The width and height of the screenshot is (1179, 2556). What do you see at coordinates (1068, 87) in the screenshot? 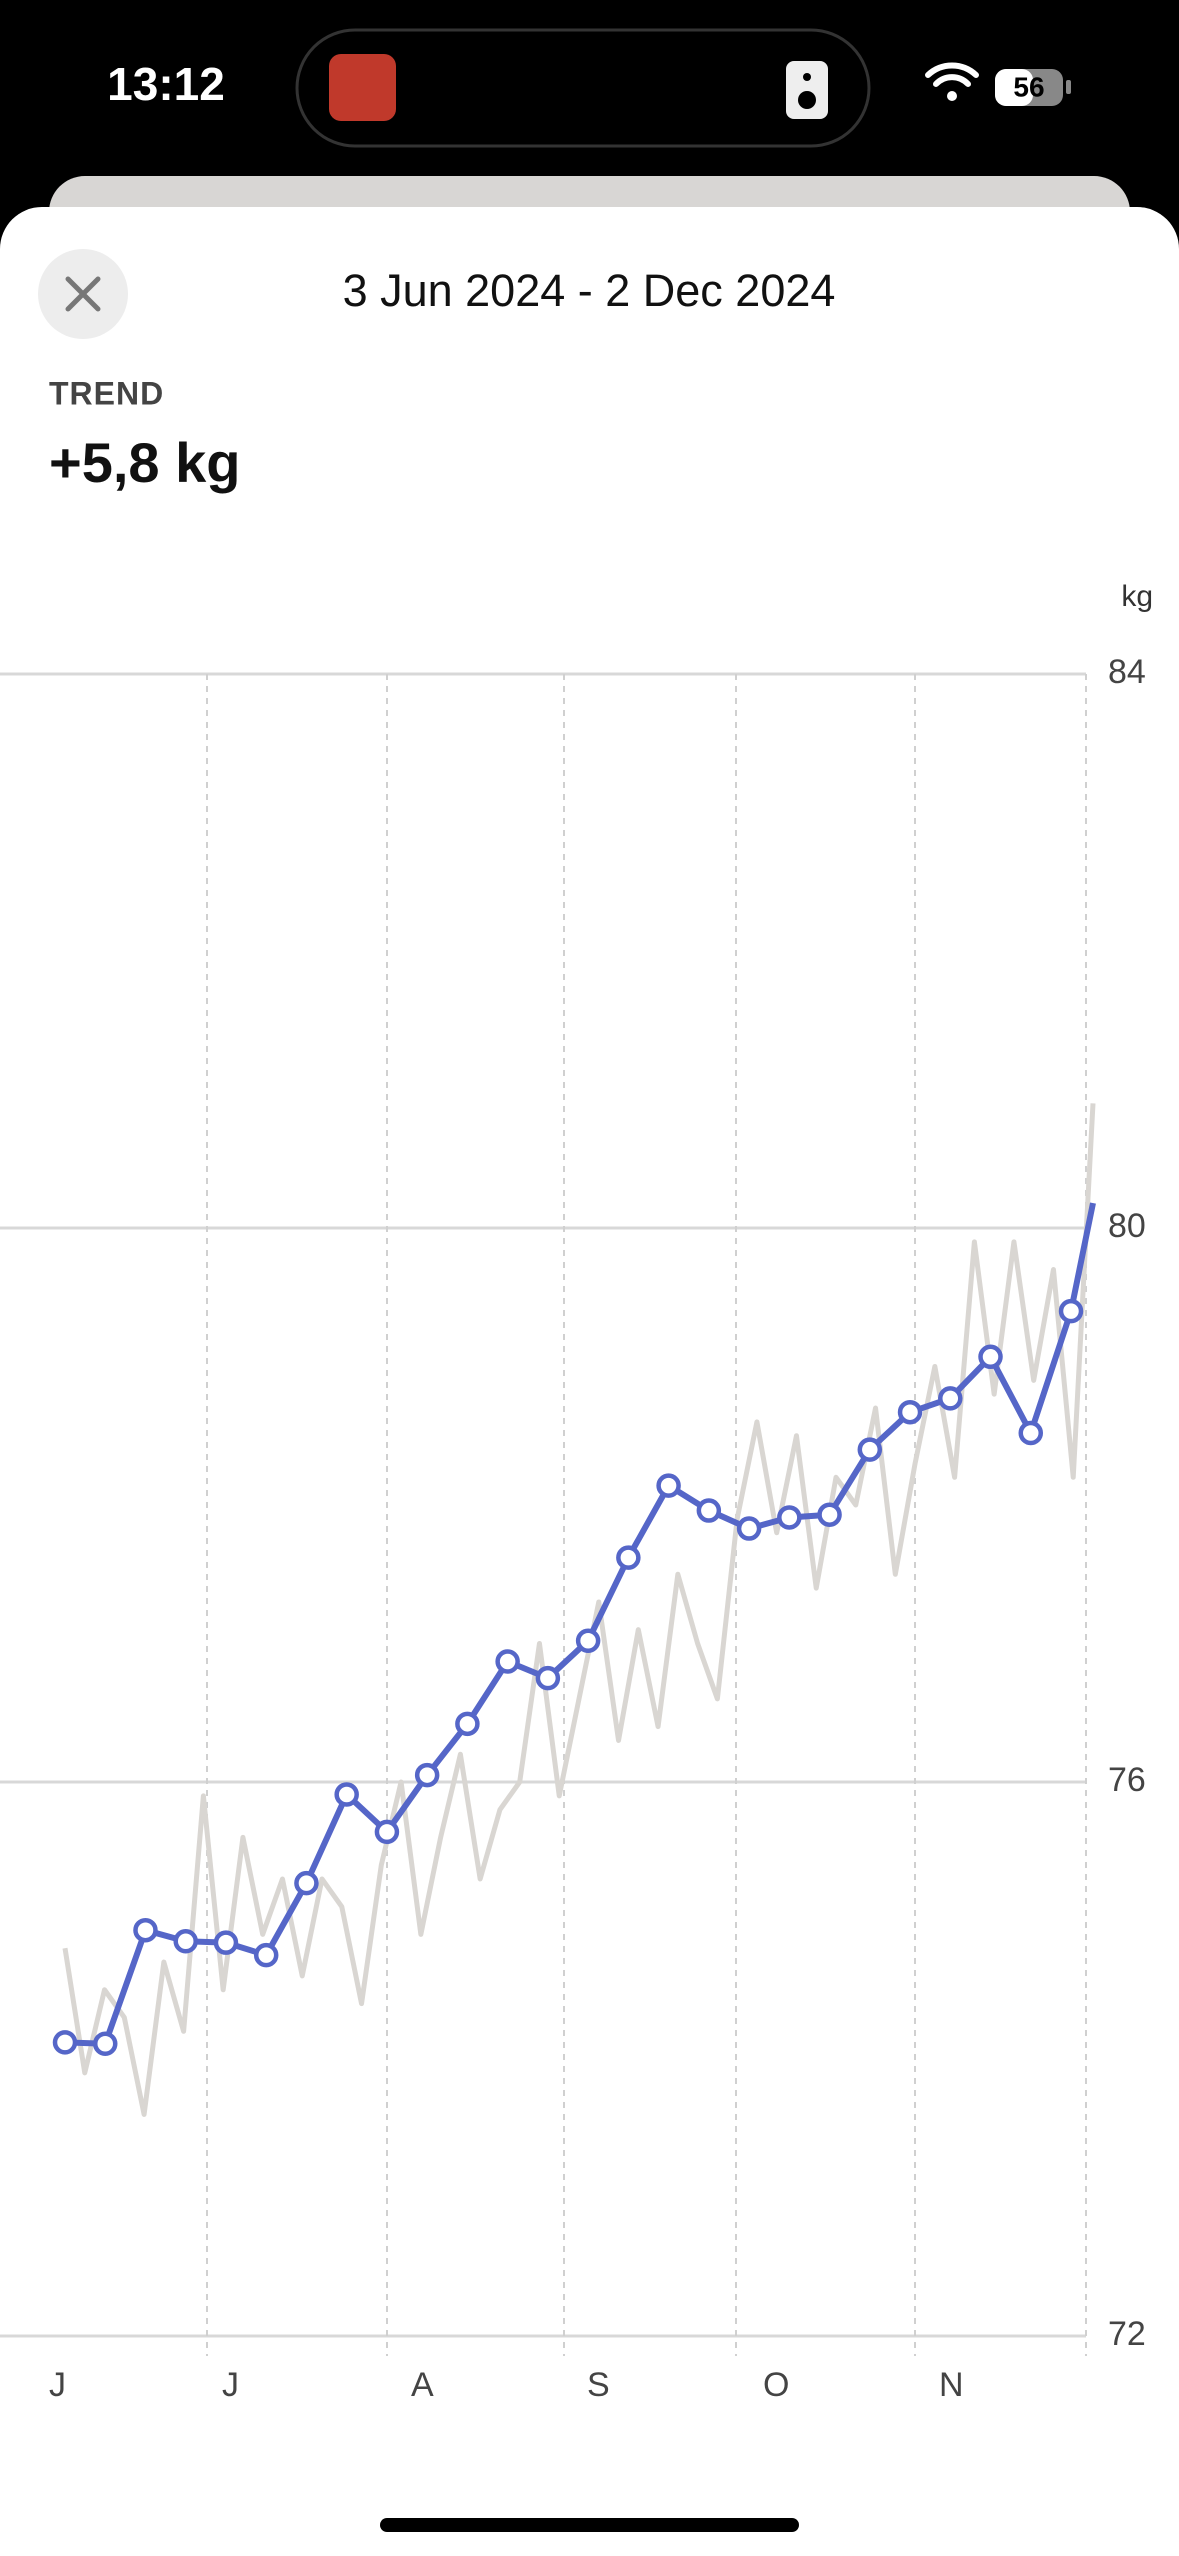
I see `battery-tip` at bounding box center [1068, 87].